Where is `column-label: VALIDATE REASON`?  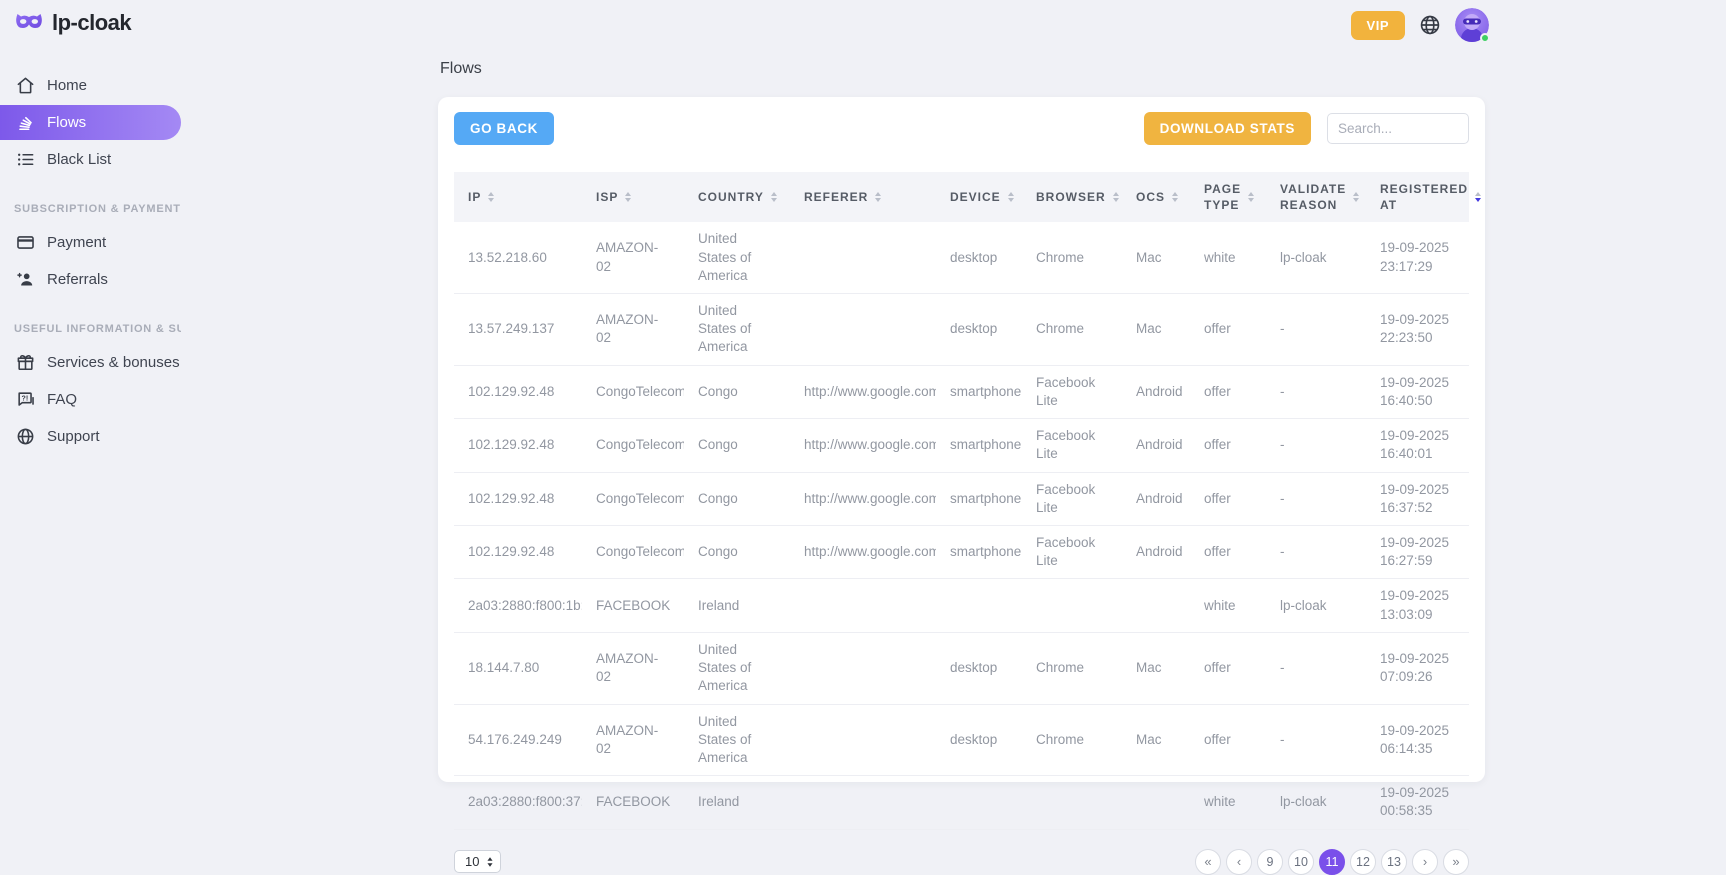 column-label: VALIDATE REASON is located at coordinates (1313, 197).